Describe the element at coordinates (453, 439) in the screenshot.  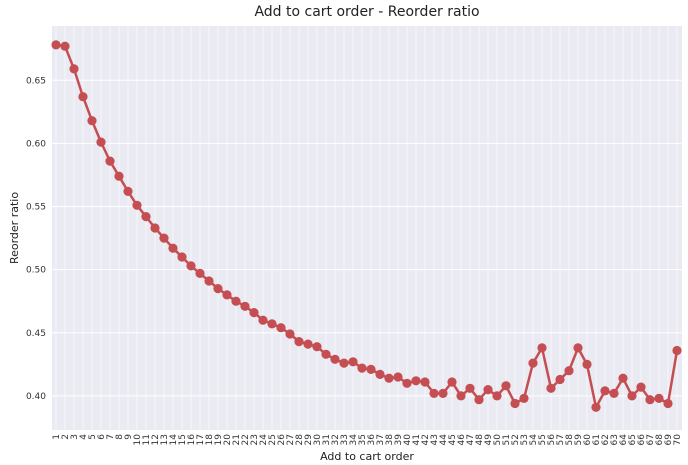
I see `x-tick-label: 45` at that location.